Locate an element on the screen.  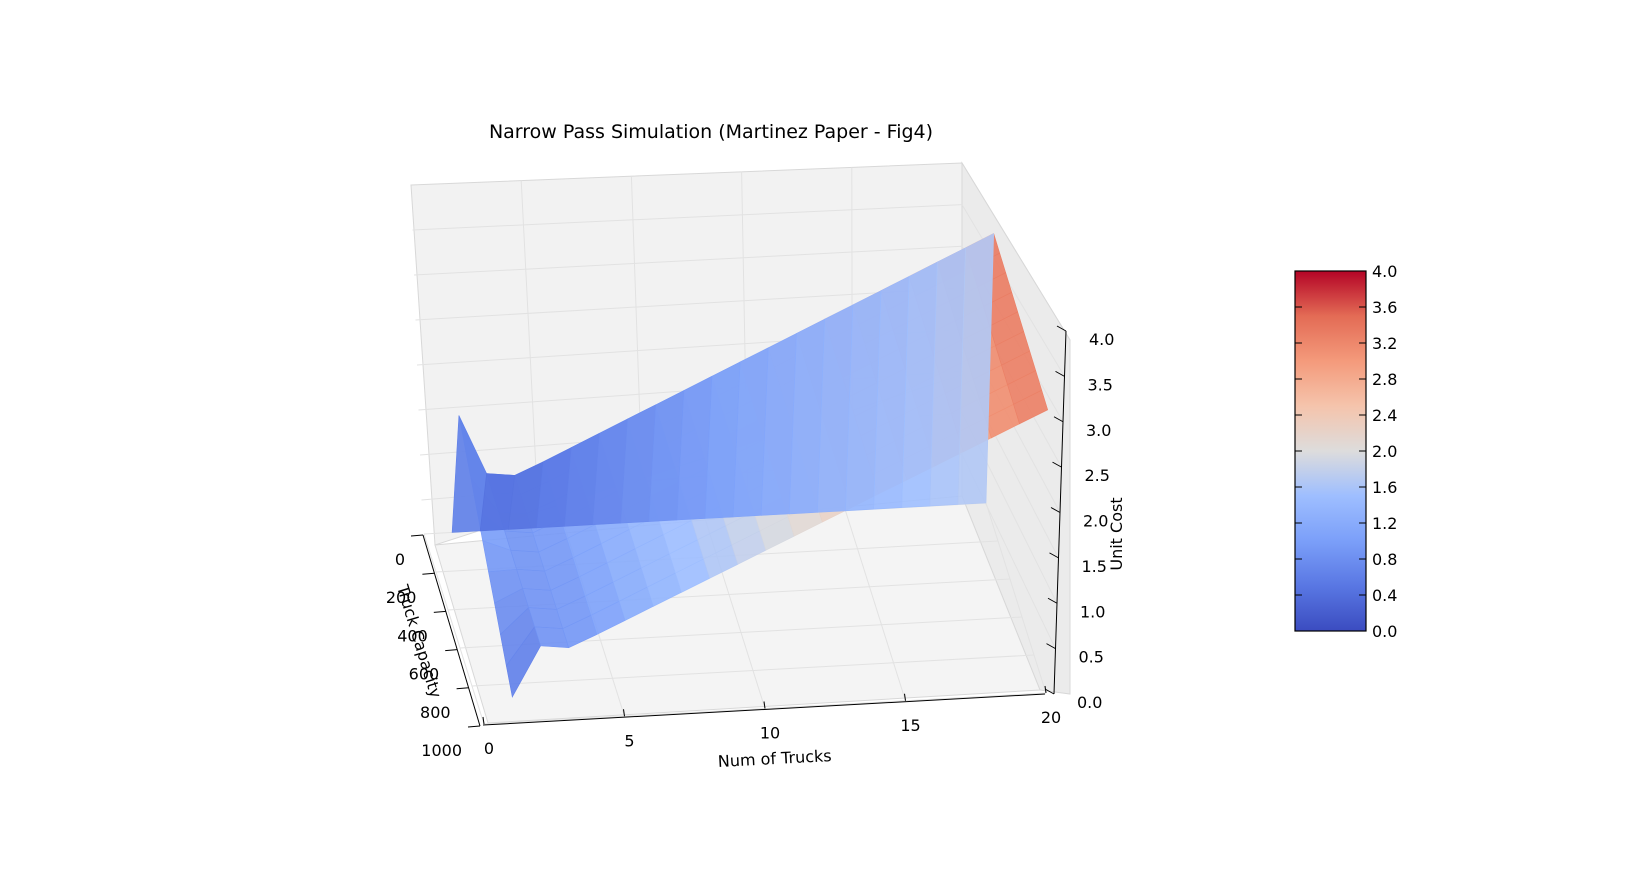
z-tick-label: 3.5 is located at coordinates (1100, 384).